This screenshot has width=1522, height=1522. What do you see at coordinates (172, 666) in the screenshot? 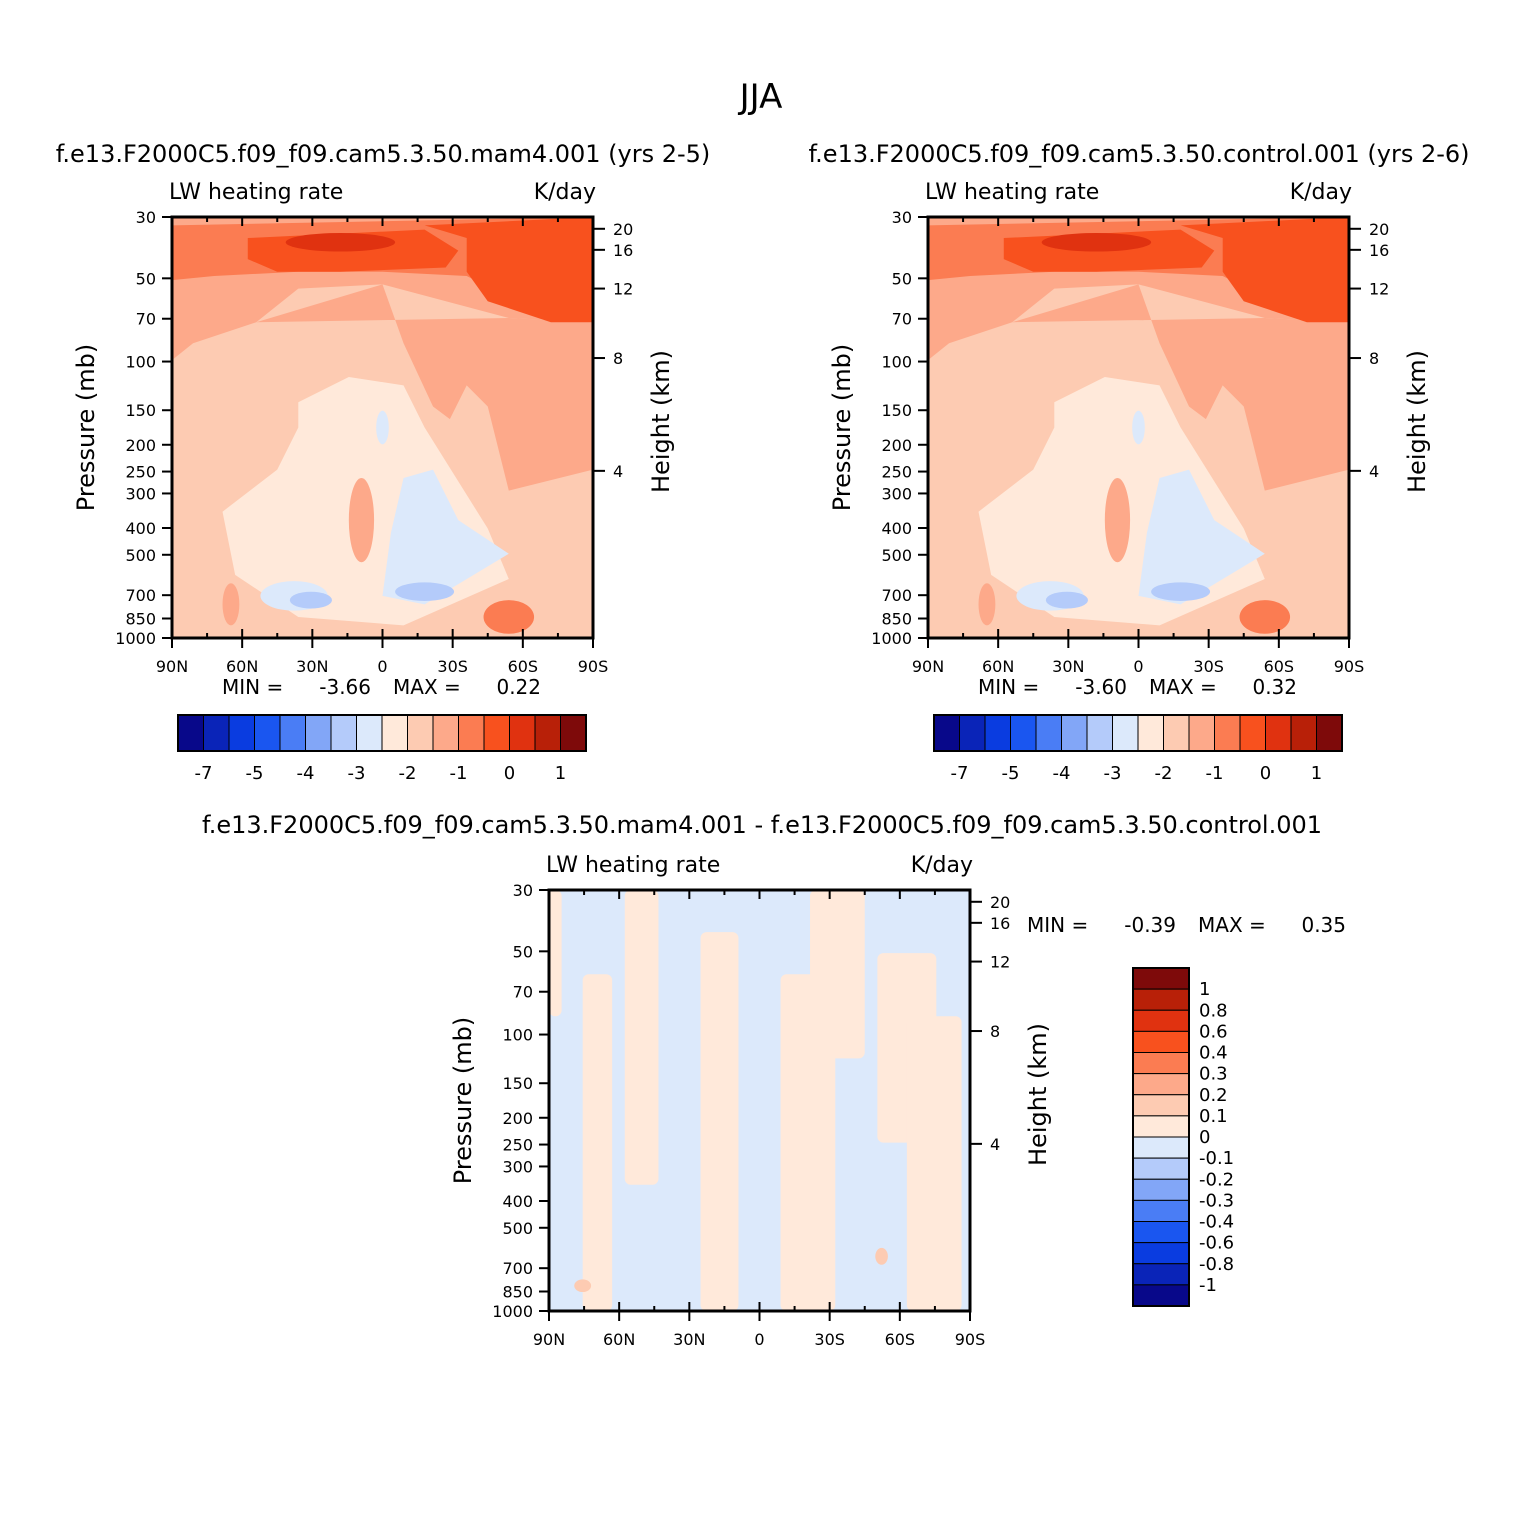
I see `lat-tick-label: 90N` at bounding box center [172, 666].